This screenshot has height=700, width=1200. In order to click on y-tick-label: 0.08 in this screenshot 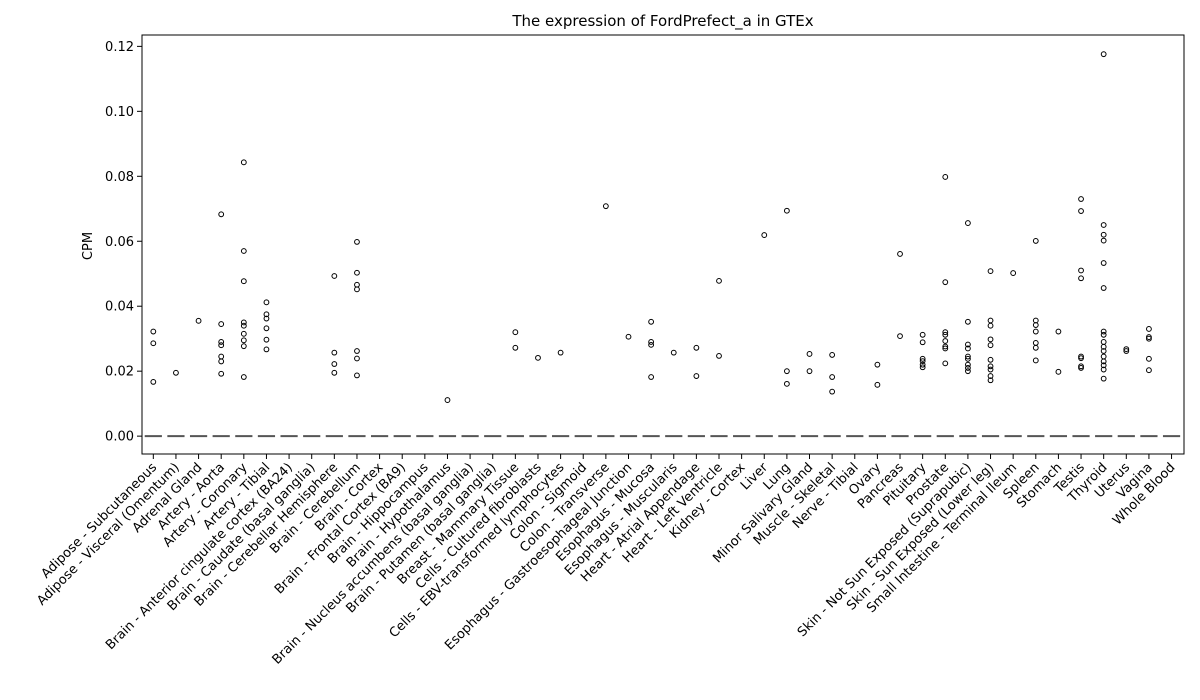, I will do `click(119, 177)`.